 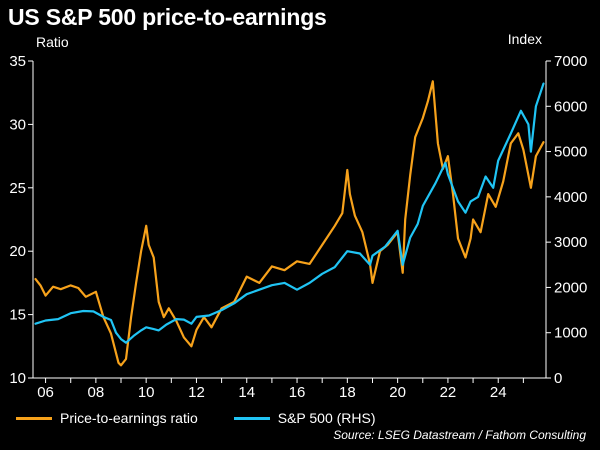 I want to click on left-tick-label: 10, so click(x=17, y=378).